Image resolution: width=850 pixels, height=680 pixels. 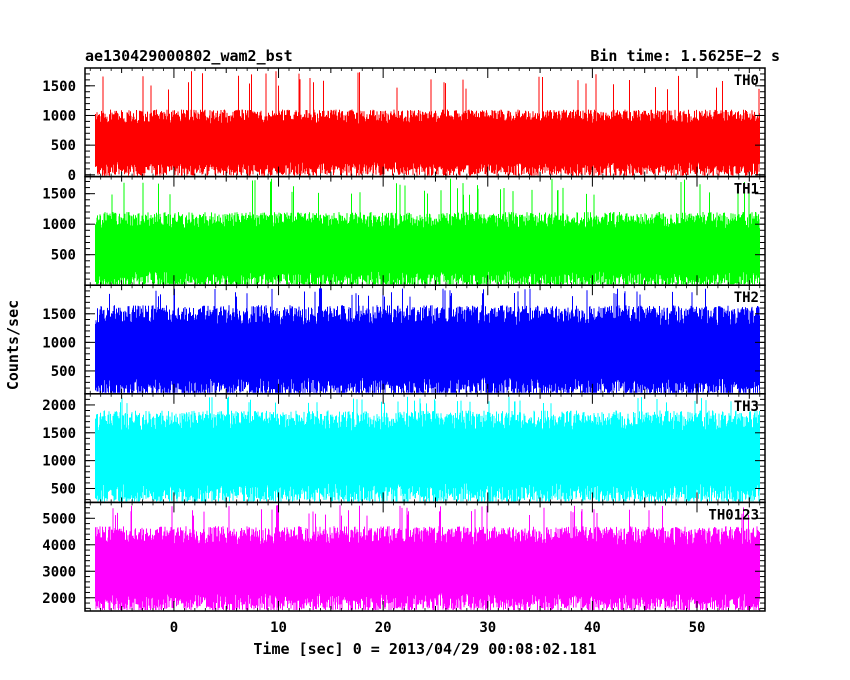 I want to click on y-axis-label: Counts/sec, so click(x=13, y=345).